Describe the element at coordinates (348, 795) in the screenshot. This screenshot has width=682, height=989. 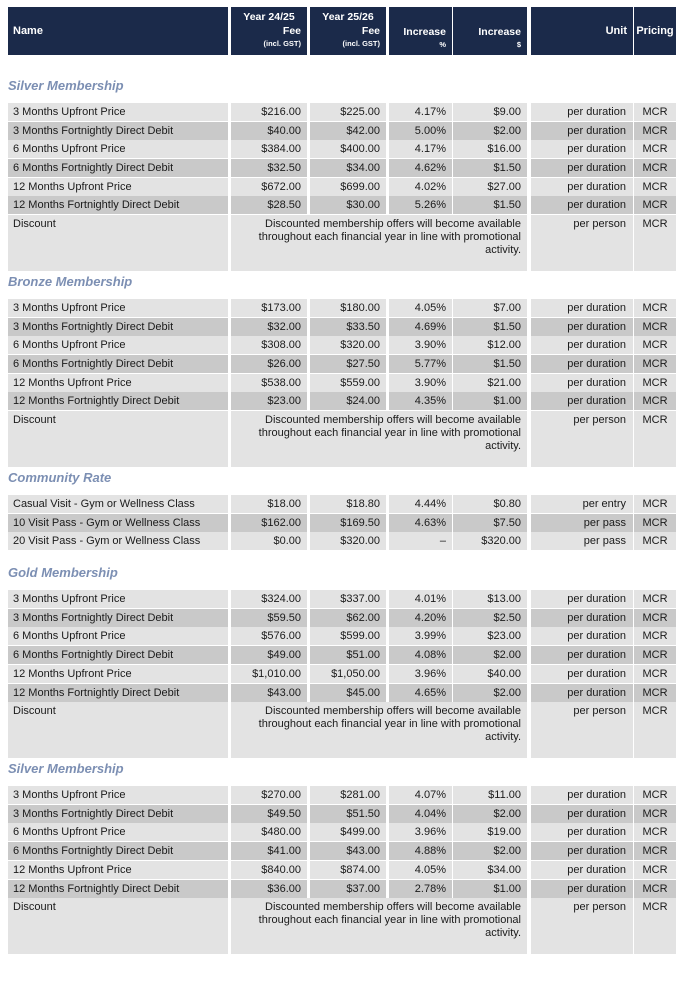
I see `fee-year2-cell: $281.00` at that location.